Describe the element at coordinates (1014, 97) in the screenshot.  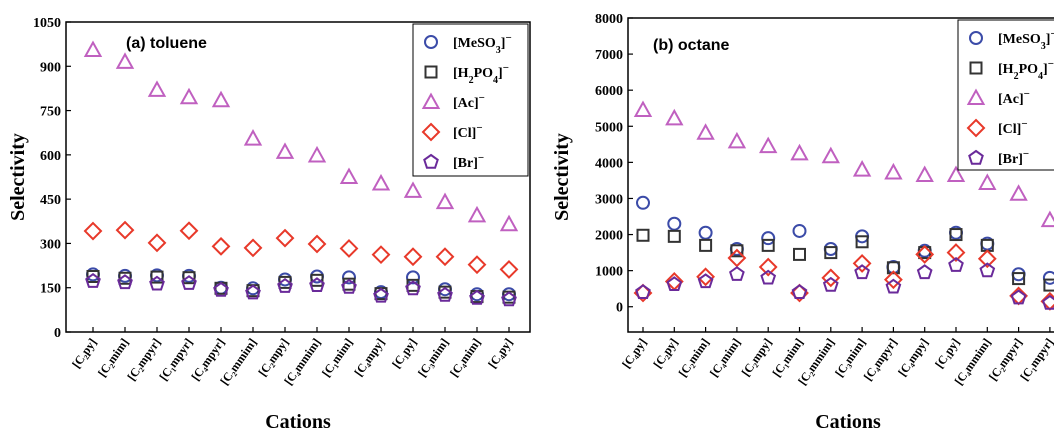
I see `chart-b-legend-label: [Ac]−` at that location.